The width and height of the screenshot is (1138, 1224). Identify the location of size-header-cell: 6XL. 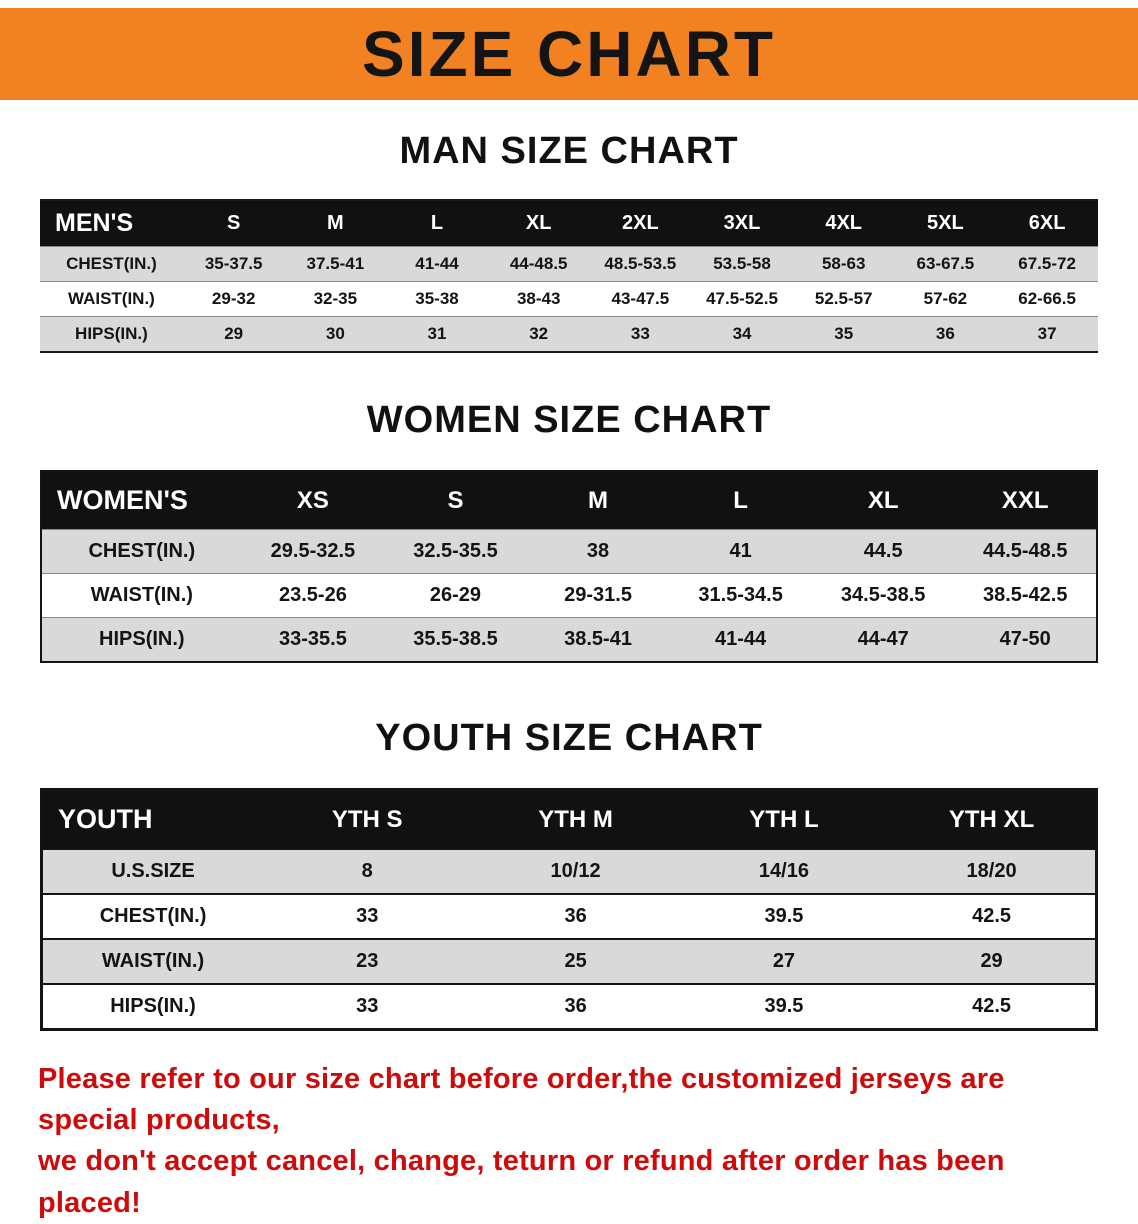
(1047, 223).